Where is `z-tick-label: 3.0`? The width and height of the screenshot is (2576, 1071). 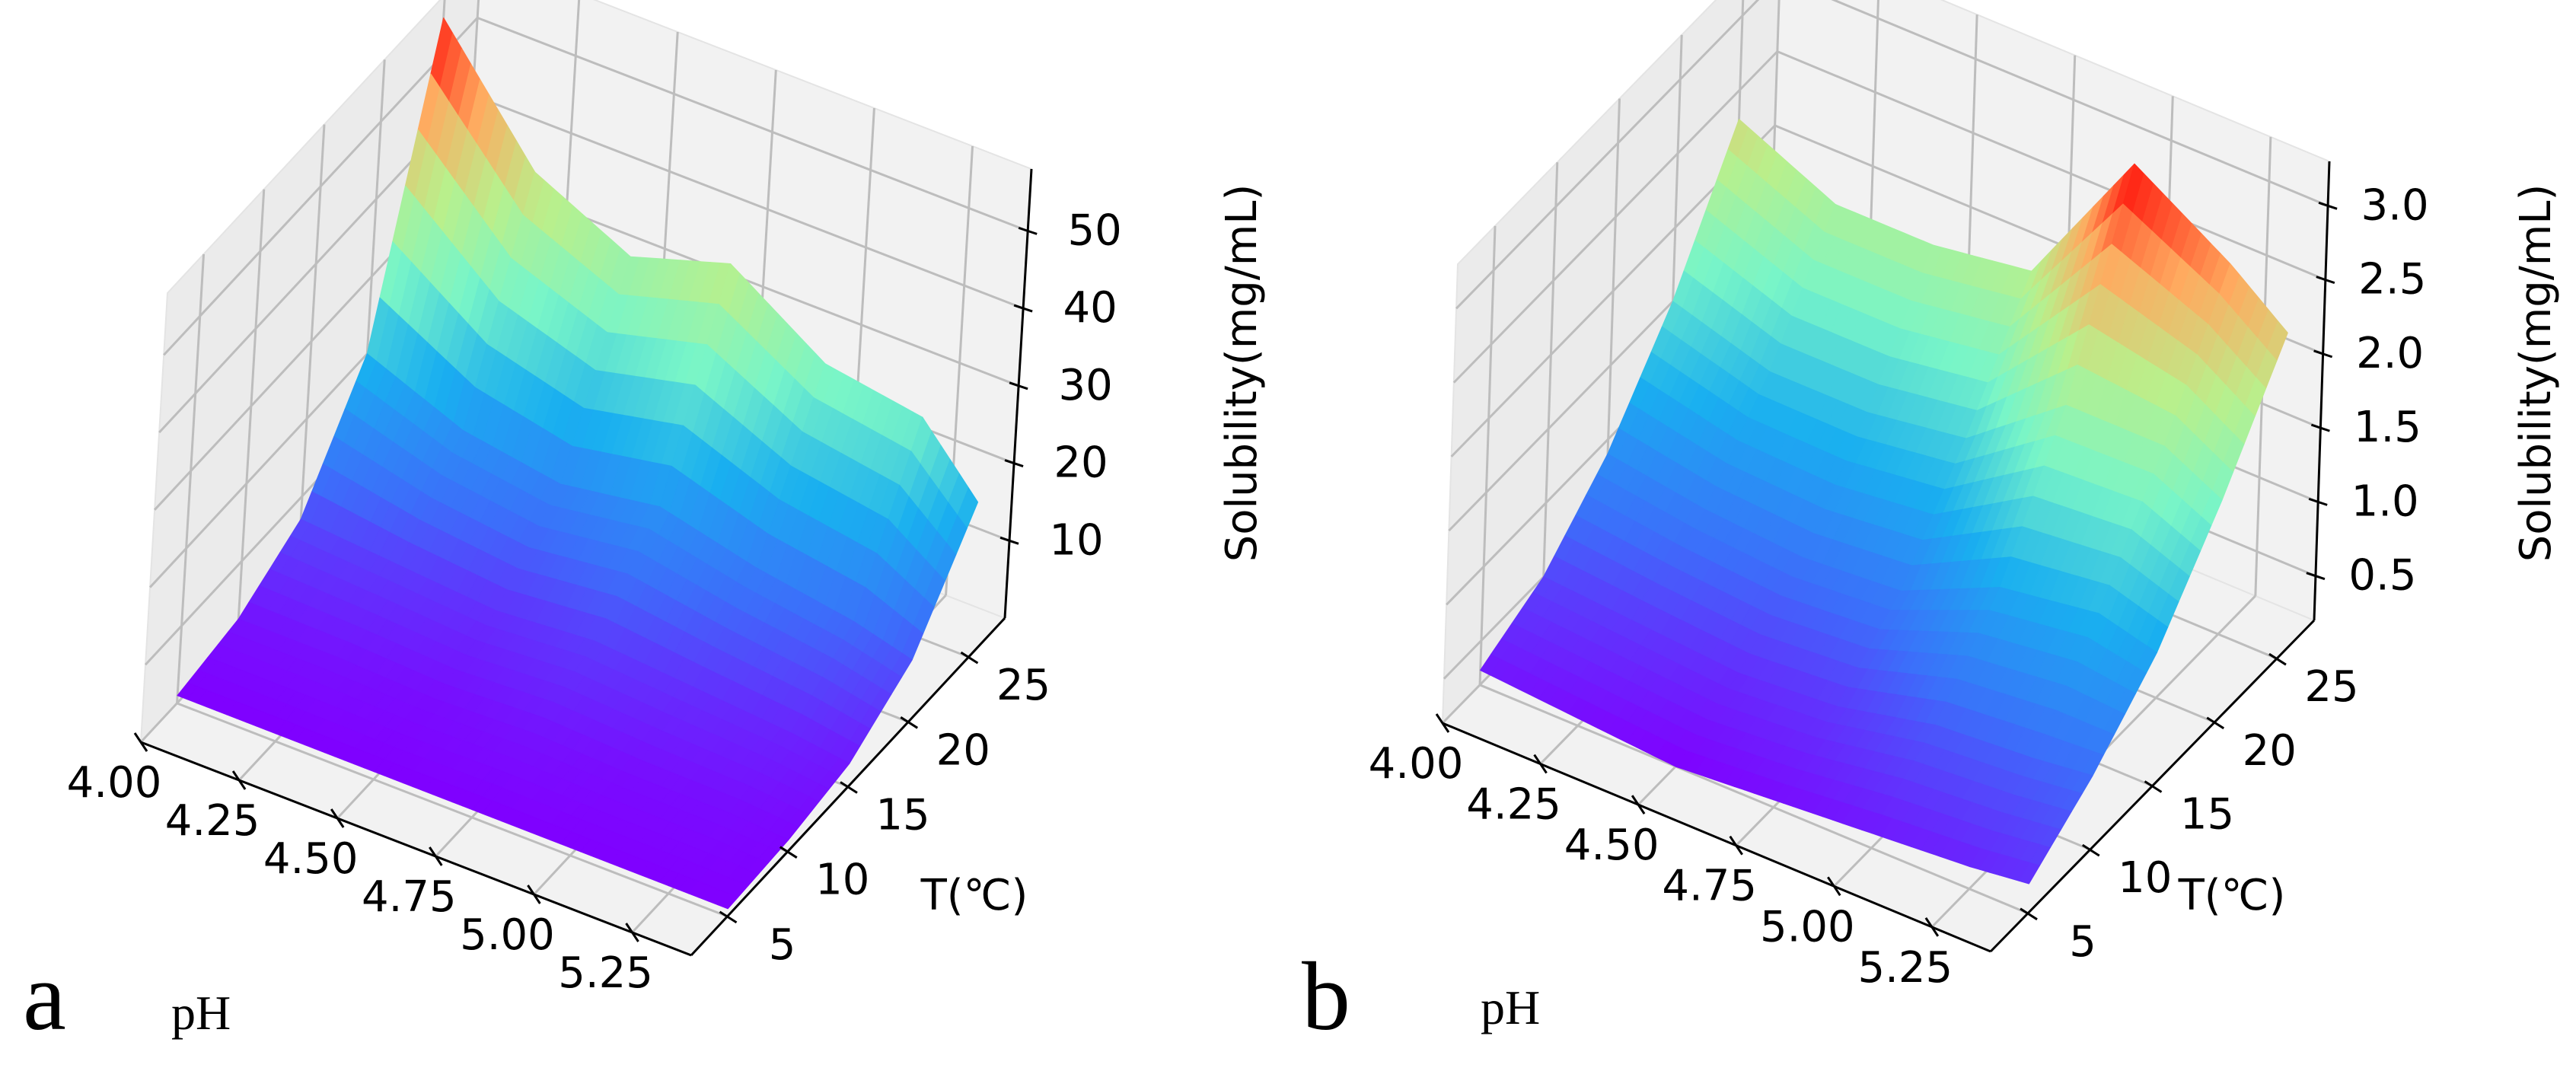
z-tick-label: 3.0 is located at coordinates (2395, 205).